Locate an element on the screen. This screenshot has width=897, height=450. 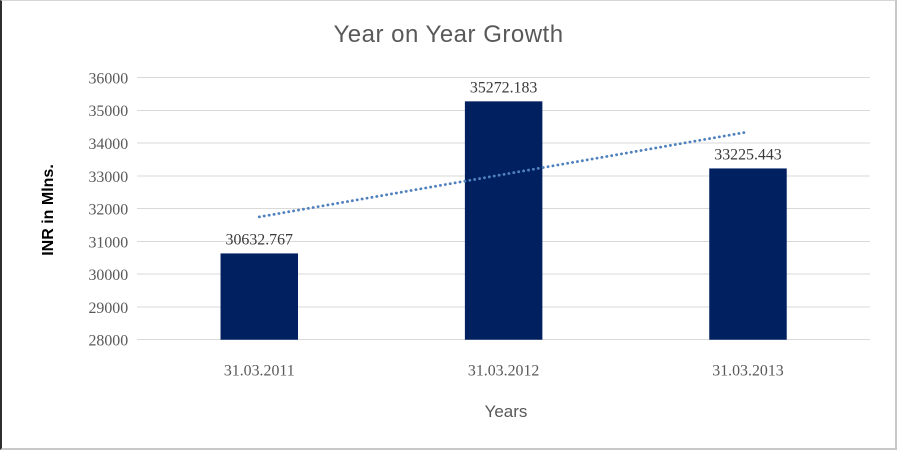
chart-title: Year on Year Growth is located at coordinates (448, 34).